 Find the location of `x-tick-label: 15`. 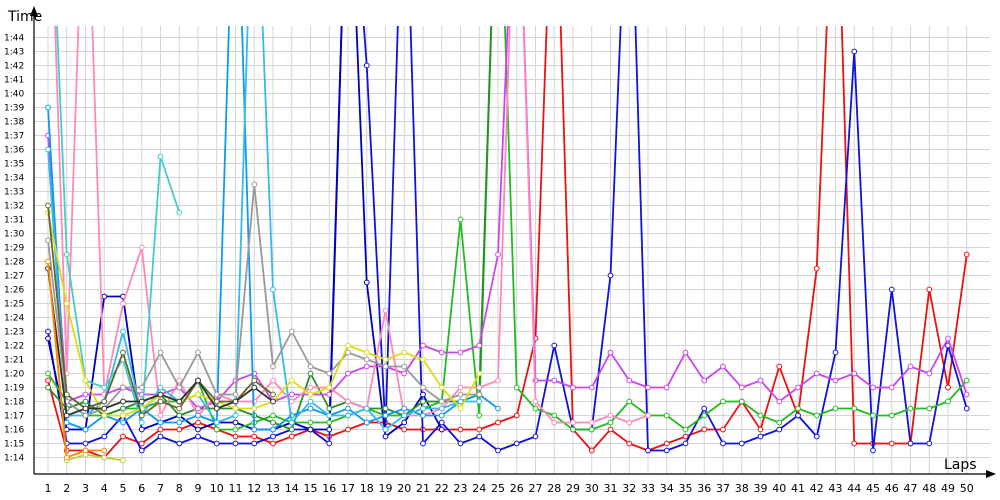

x-tick-label: 15 is located at coordinates (311, 488).